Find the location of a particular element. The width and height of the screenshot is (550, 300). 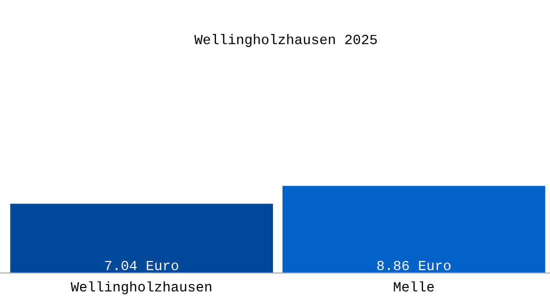

data-label: 7.04 Euro is located at coordinates (141, 265).